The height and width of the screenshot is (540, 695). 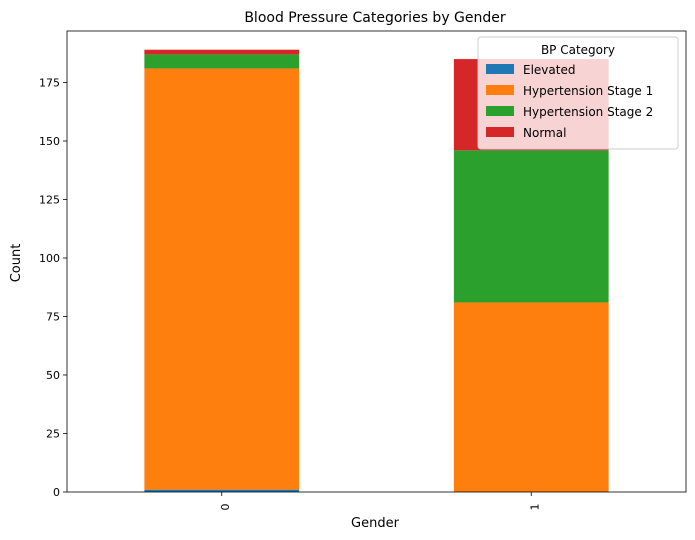 I want to click on y-tick-label: 125, so click(x=49, y=199).